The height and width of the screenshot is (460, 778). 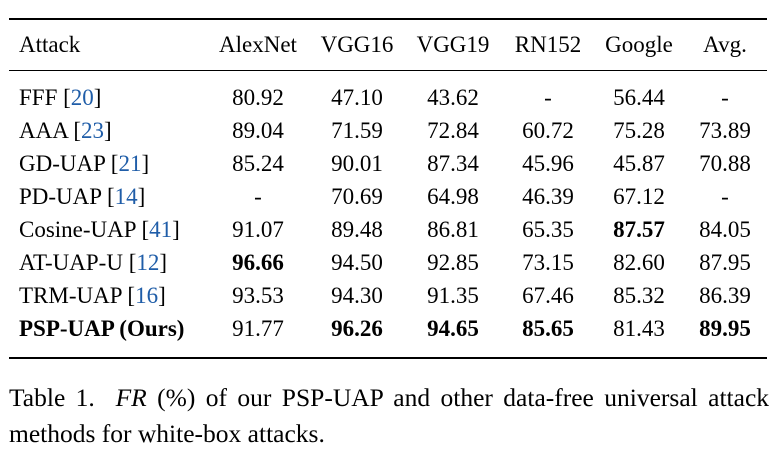 What do you see at coordinates (639, 163) in the screenshot?
I see `value-cell: 45.87` at bounding box center [639, 163].